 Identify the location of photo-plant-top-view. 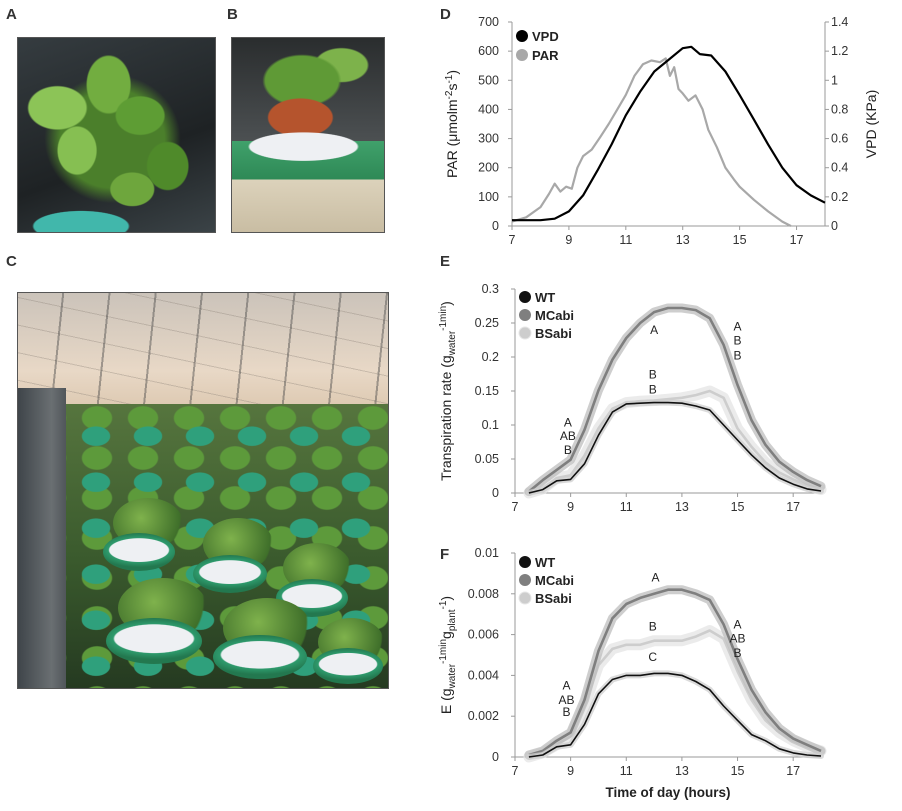
(116, 135).